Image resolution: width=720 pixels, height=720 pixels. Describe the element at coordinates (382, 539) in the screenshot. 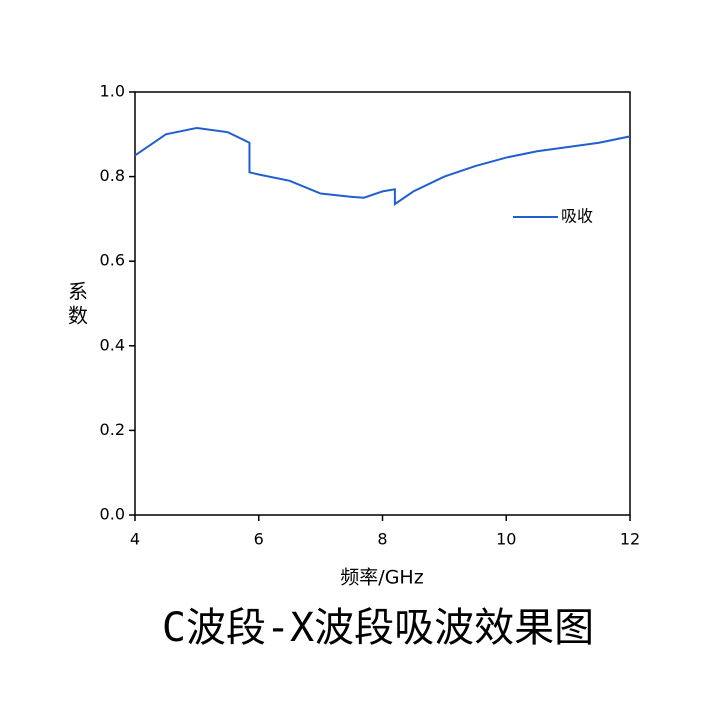

I see `x-tick-label: 8` at that location.